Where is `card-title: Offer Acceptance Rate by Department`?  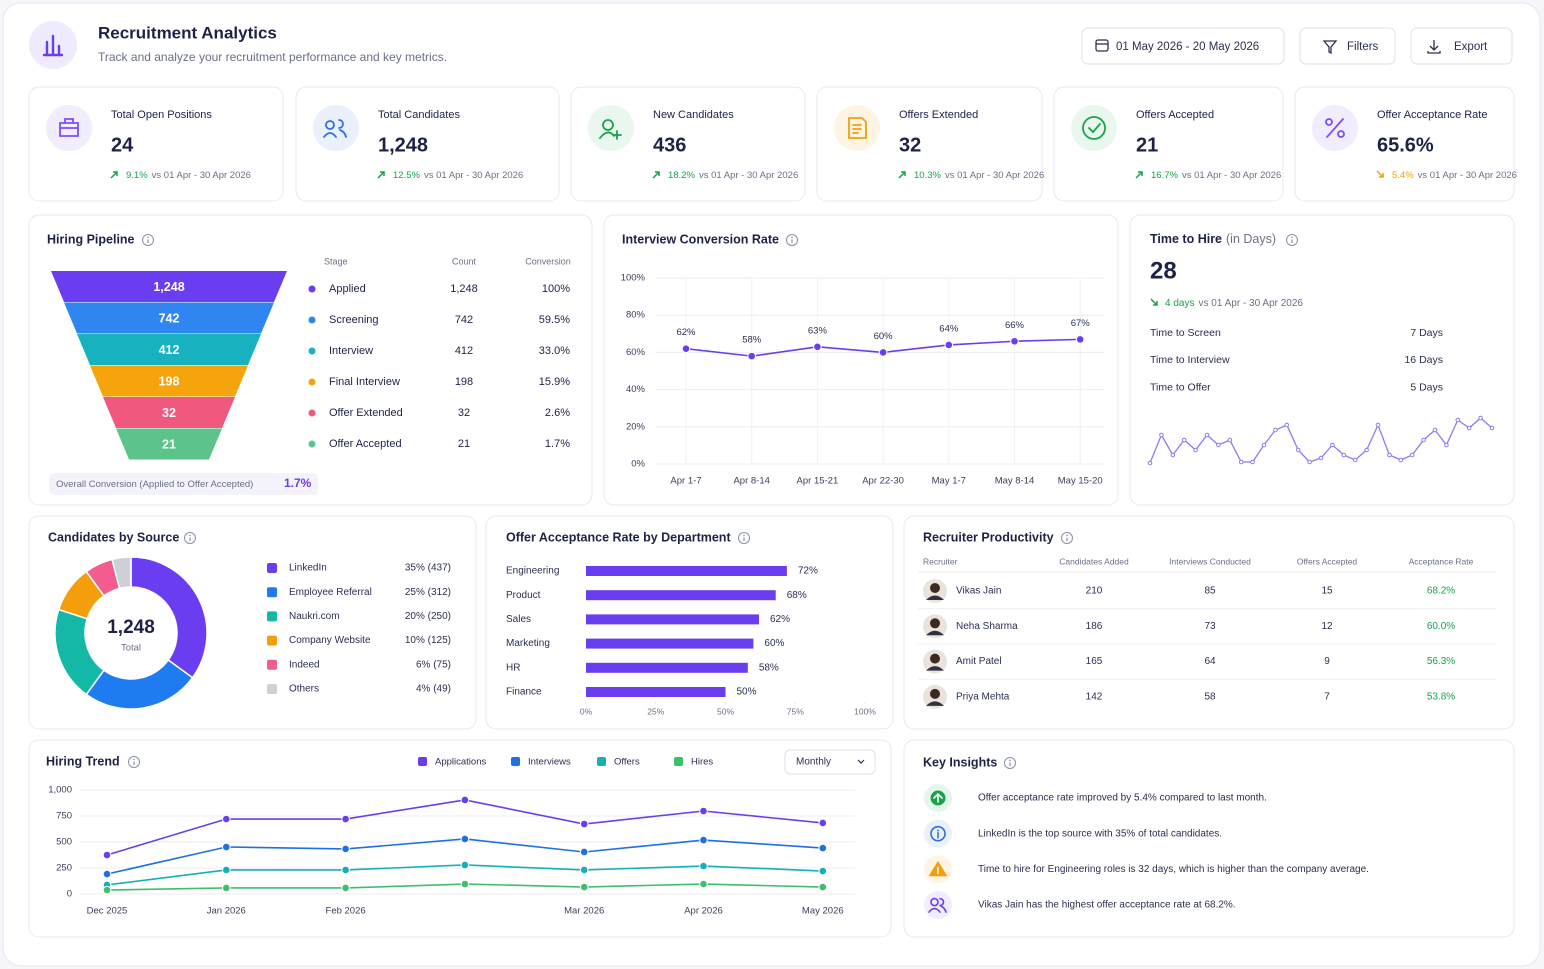
card-title: Offer Acceptance Rate by Department is located at coordinates (618, 537).